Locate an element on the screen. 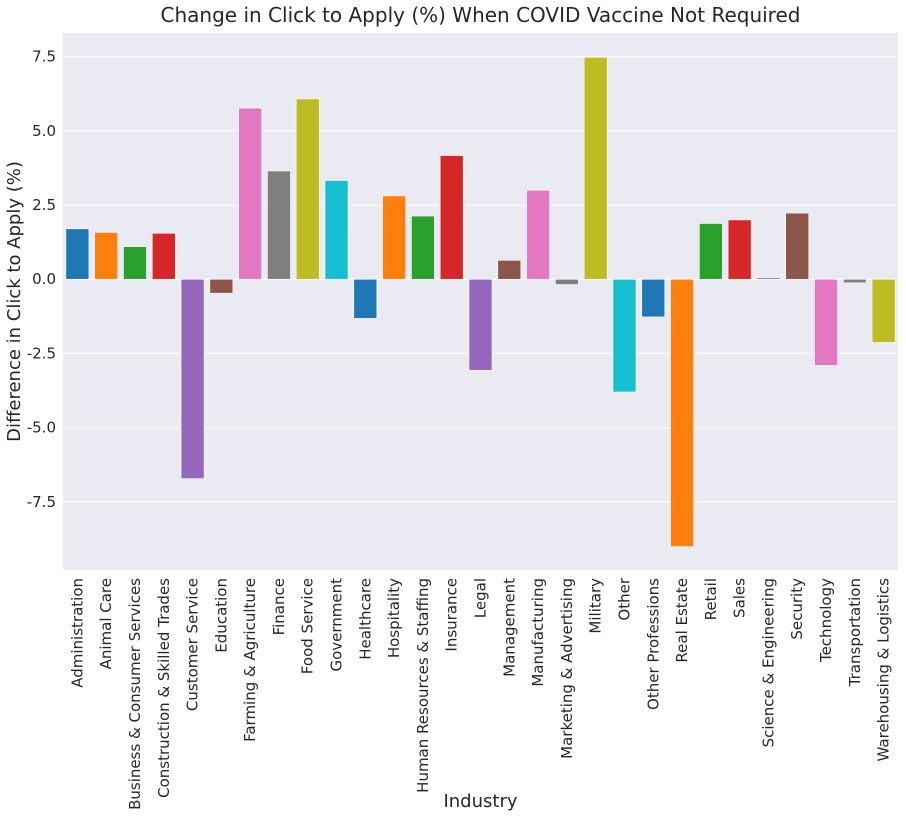 The height and width of the screenshot is (818, 906). y-tick-label: 5.0 is located at coordinates (44, 131).